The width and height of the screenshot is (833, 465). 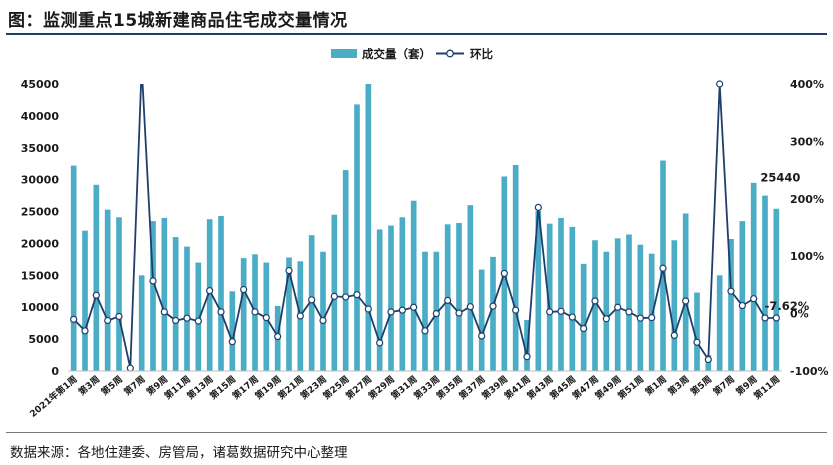 What do you see at coordinates (179, 453) in the screenshot?
I see `source-note: 数据来源：各地住建委、房管局，诸葛数据研究中心整理` at bounding box center [179, 453].